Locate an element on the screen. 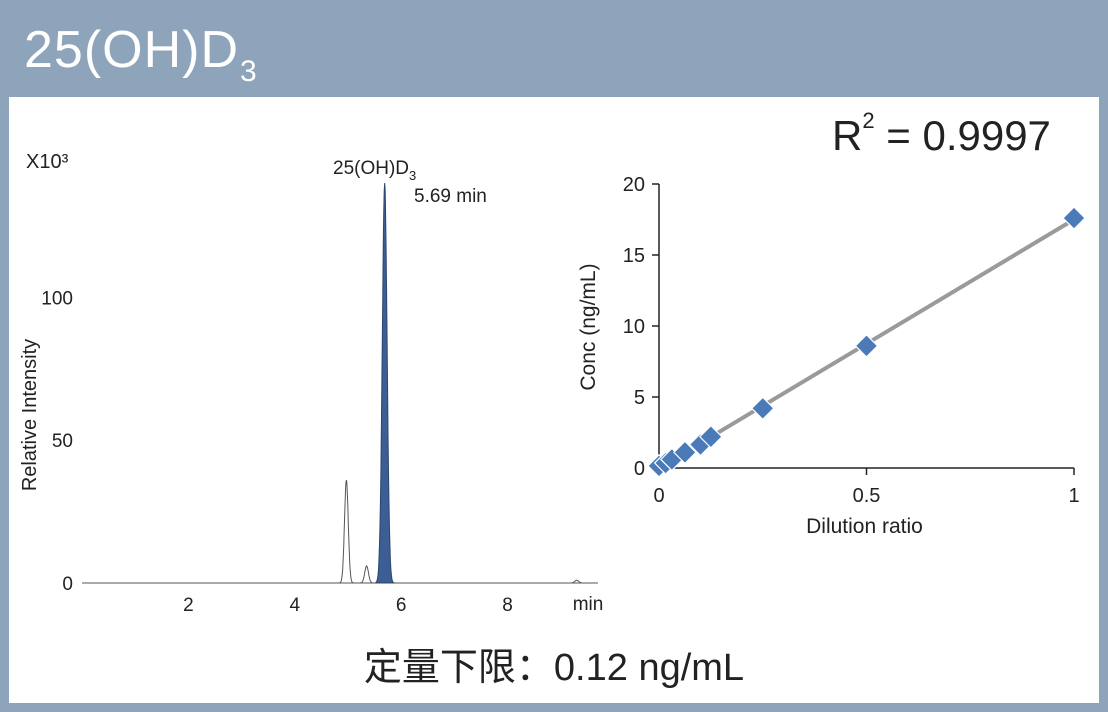 The height and width of the screenshot is (712, 1108). quantitation-limit-caption: 定量下限：0.12 ng/mL is located at coordinates (554, 668).